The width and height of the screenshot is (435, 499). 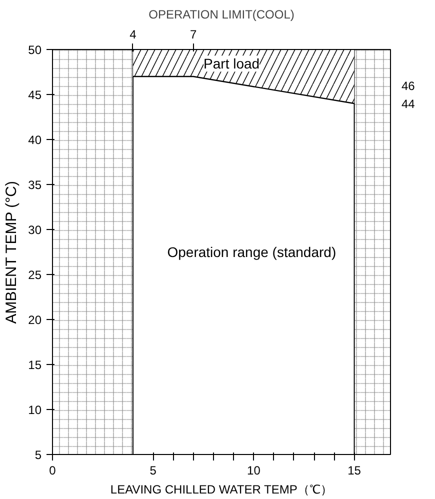 I want to click on y-tick-label: 30, so click(x=35, y=230).